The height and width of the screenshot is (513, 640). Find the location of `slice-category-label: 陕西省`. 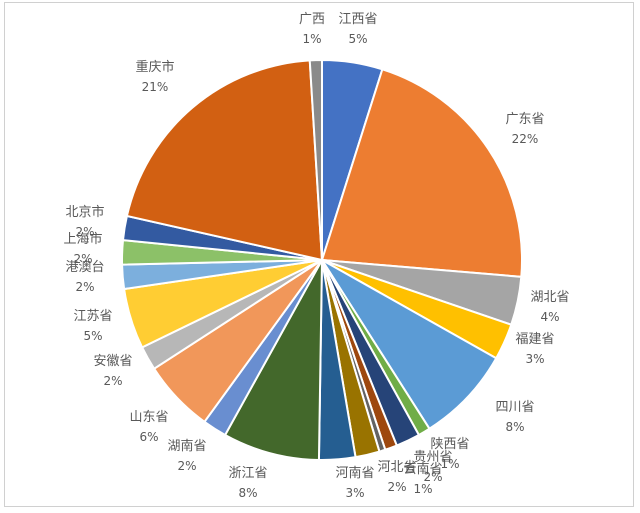

slice-category-label: 陕西省 is located at coordinates (449, 444).